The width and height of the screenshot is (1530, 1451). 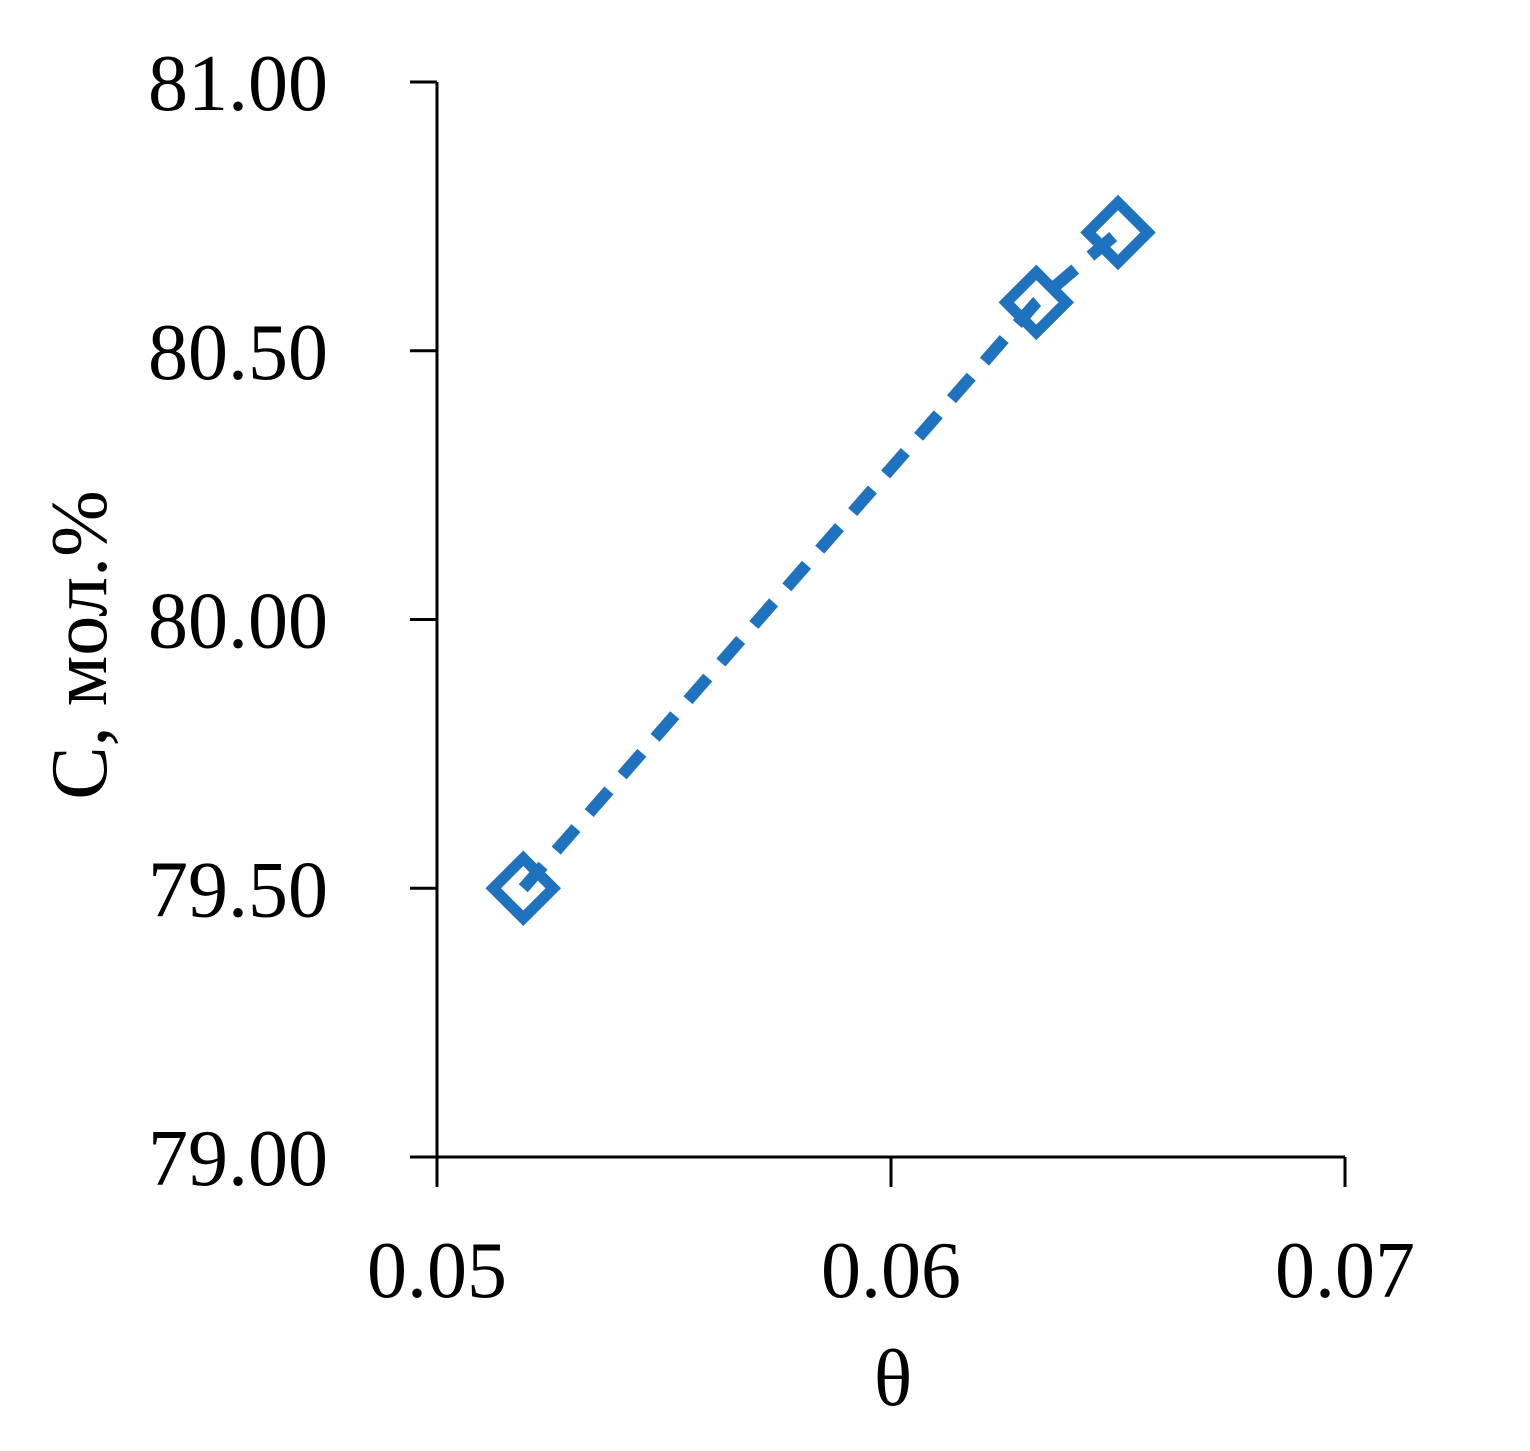 I want to click on y-tick-label: 79.50, so click(x=238, y=890).